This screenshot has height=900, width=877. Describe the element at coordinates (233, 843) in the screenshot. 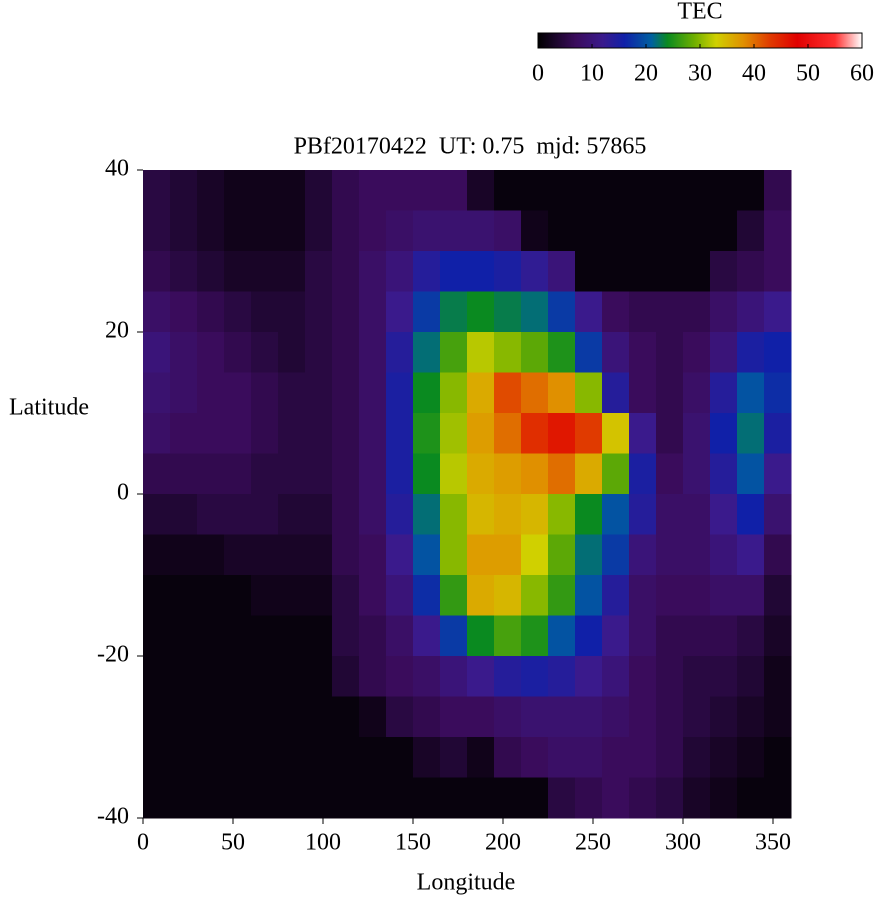

I see `x-tick-label: 50` at that location.